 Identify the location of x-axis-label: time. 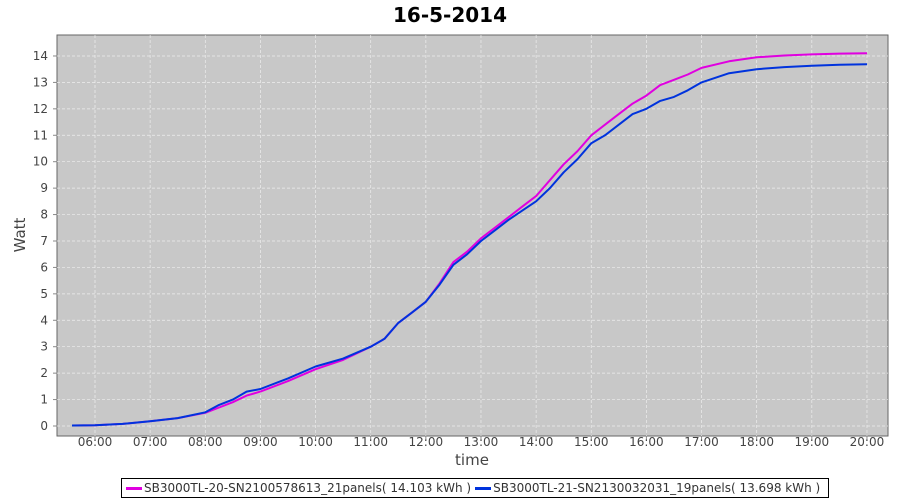
(472, 460).